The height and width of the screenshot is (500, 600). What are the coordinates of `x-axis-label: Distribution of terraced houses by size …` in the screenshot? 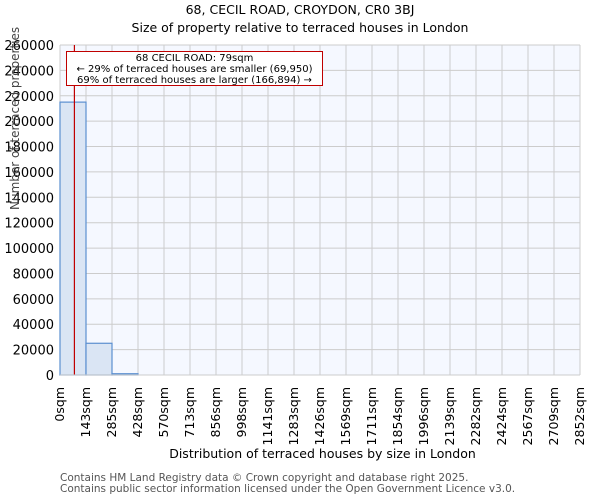 It's located at (322, 453).